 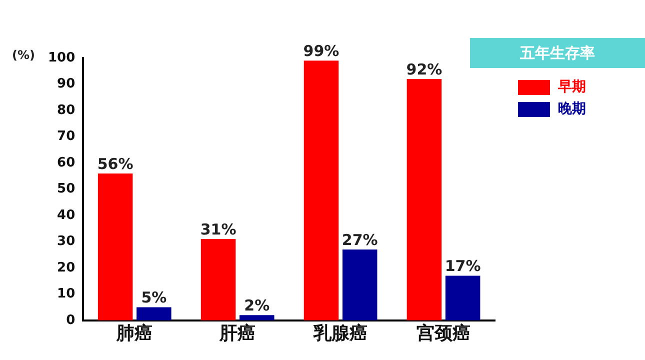 What do you see at coordinates (66, 268) in the screenshot?
I see `y-tick-label: 20` at bounding box center [66, 268].